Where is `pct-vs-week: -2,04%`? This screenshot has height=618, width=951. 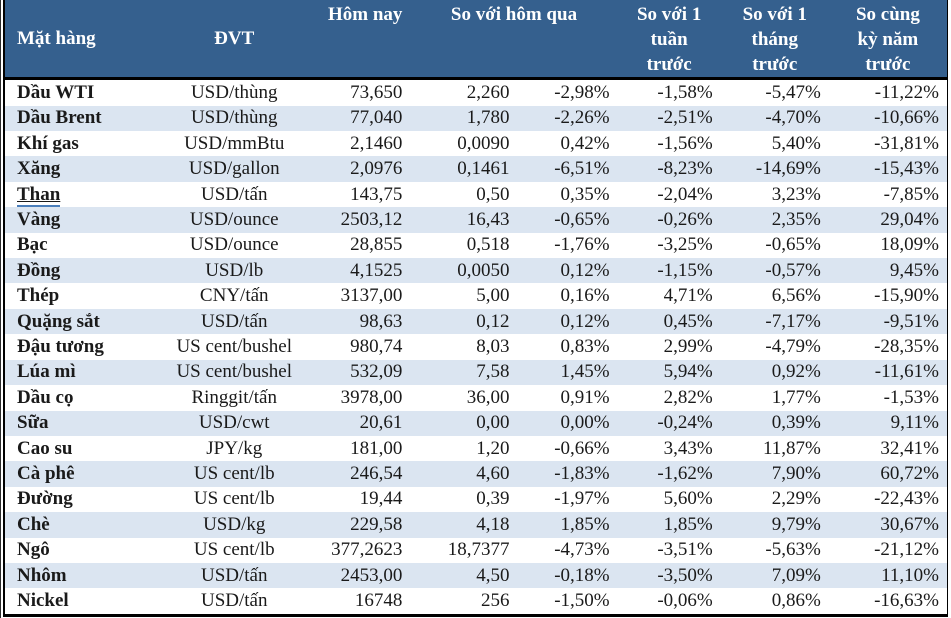
pct-vs-week: -2,04% is located at coordinates (685, 194).